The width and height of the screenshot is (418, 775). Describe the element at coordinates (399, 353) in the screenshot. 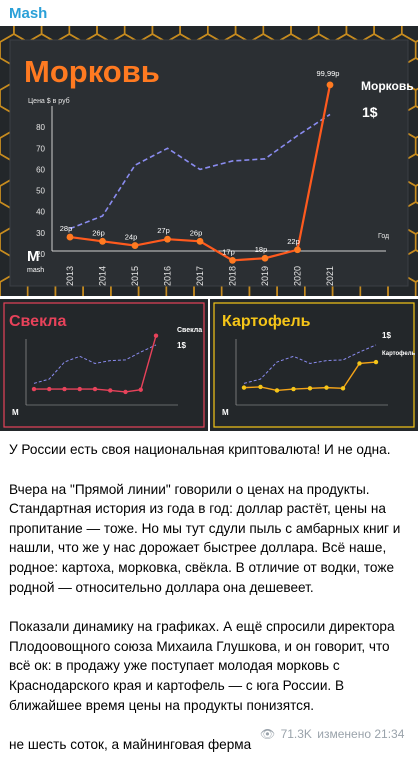

I see `potato-legend-product: Картофель` at that location.